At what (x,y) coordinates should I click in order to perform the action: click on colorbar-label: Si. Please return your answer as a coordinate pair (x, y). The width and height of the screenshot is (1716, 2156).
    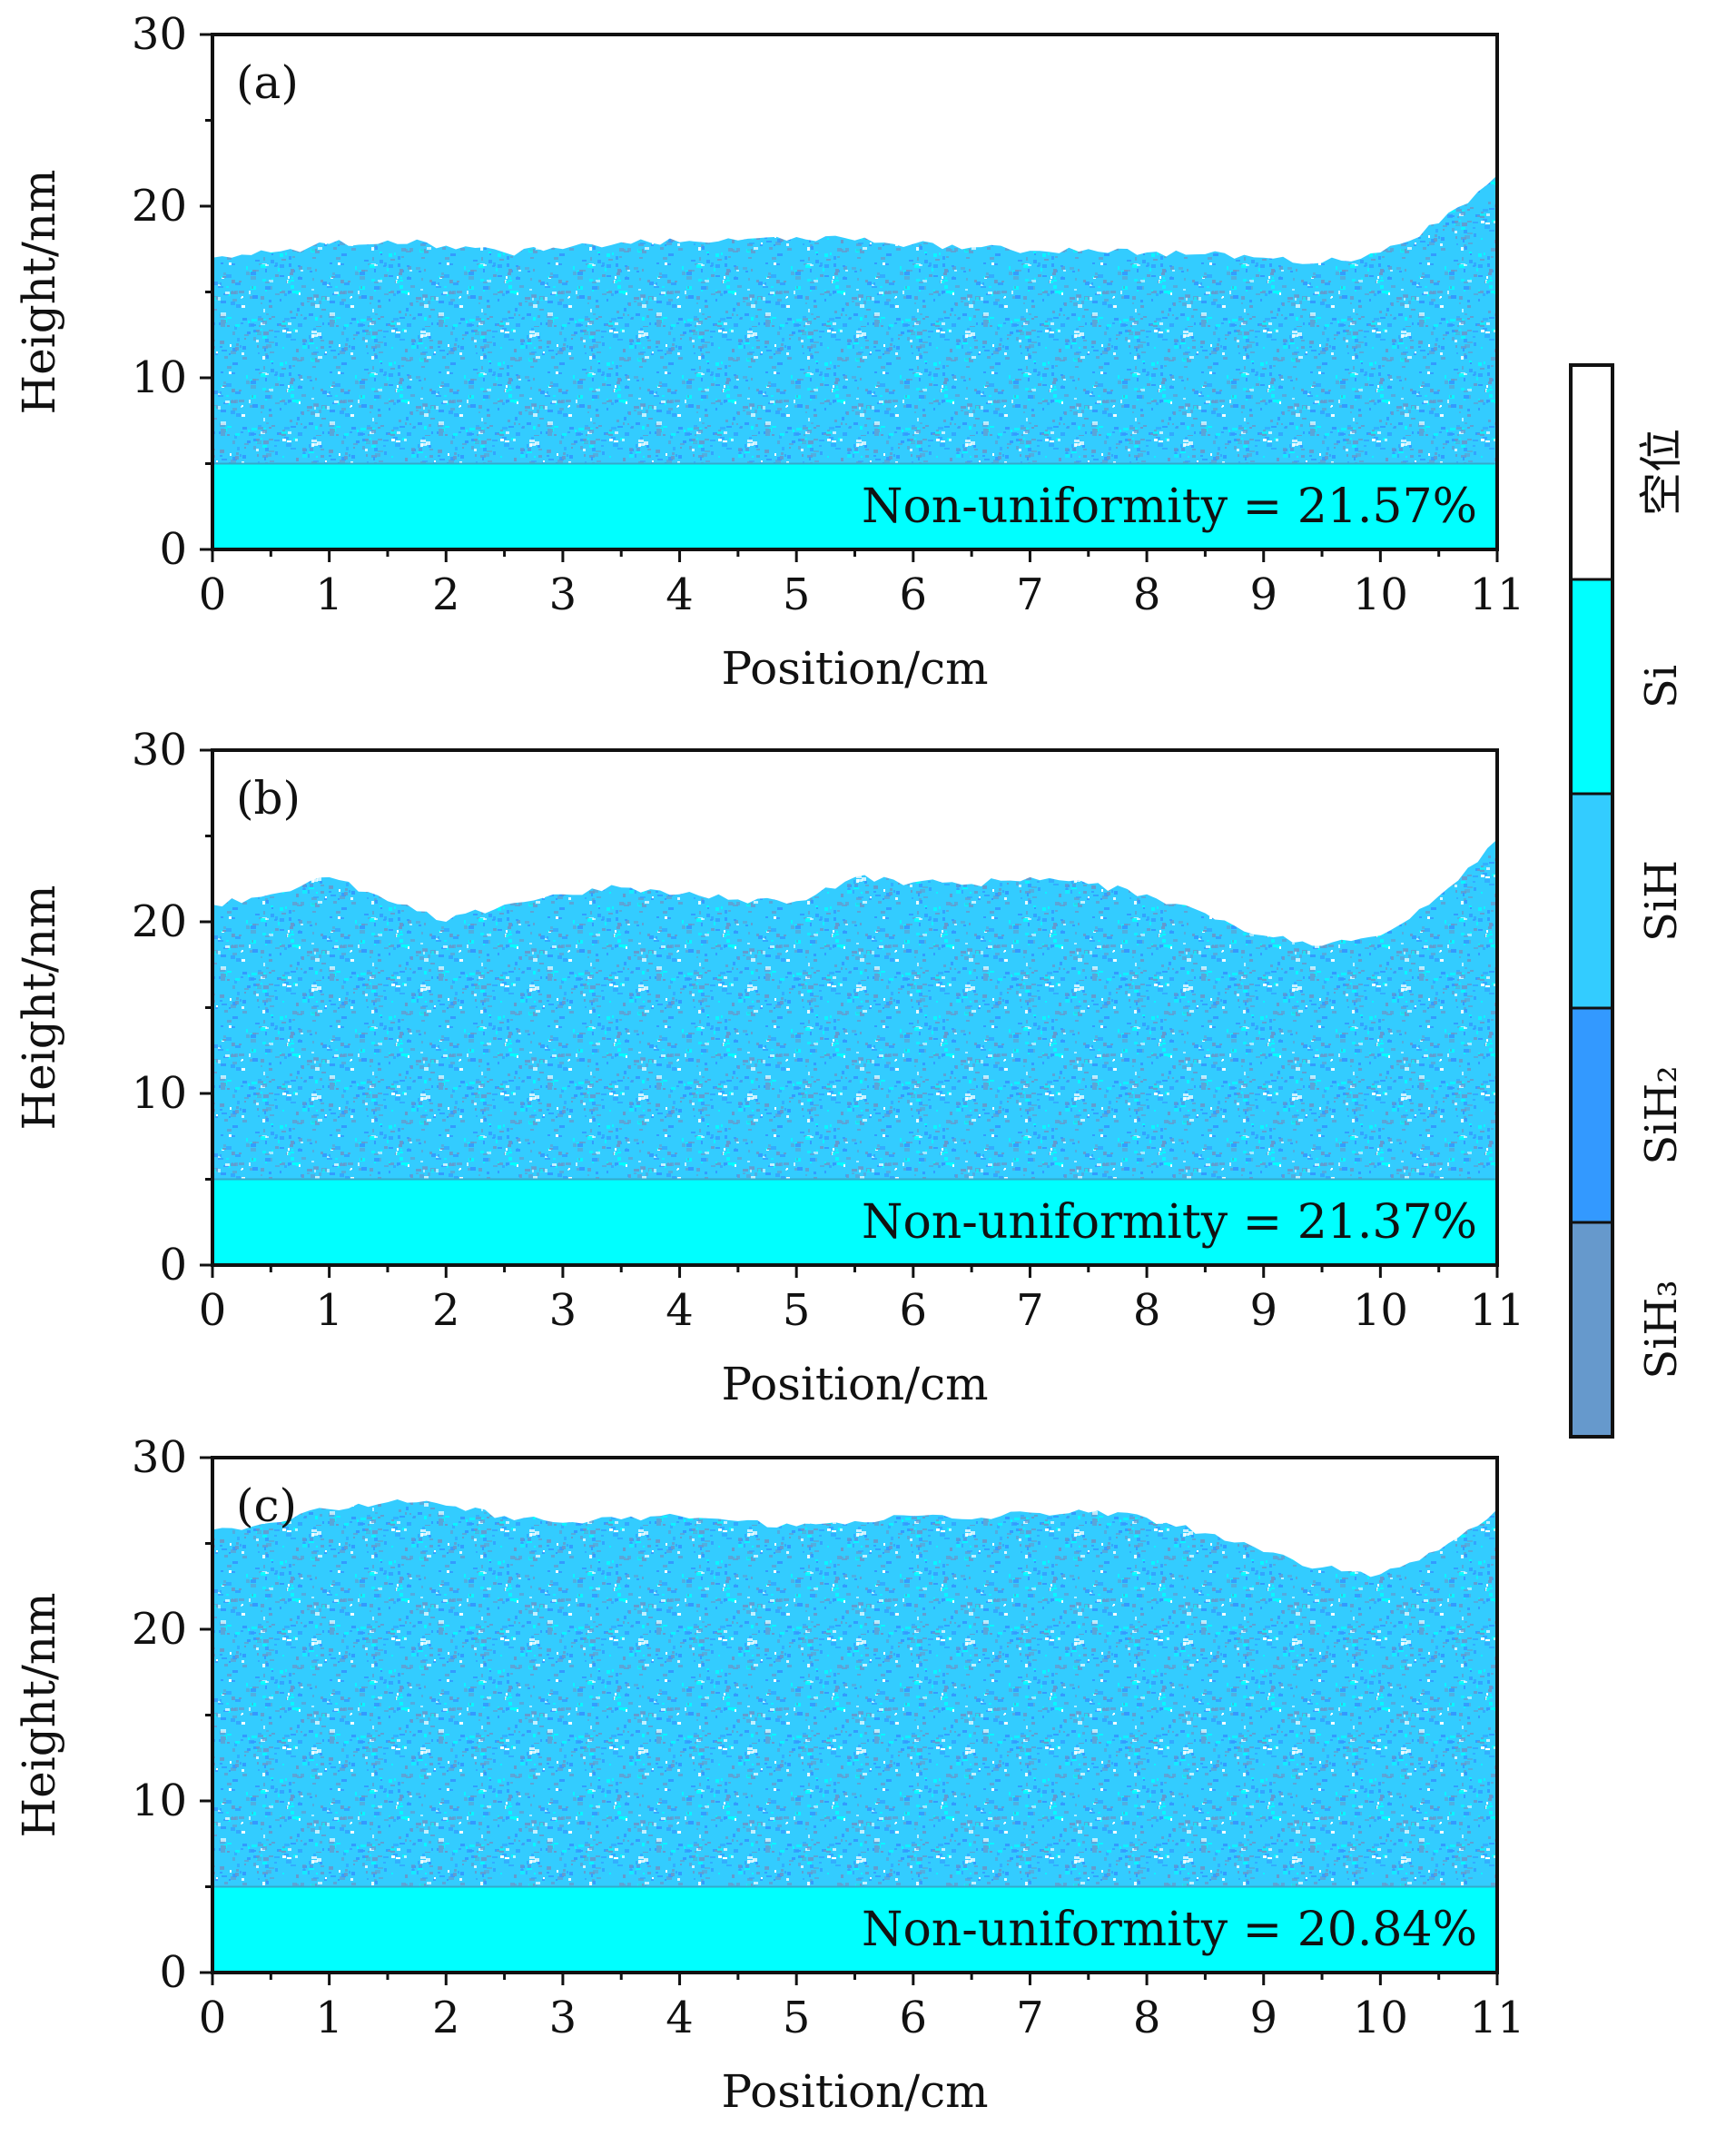
    Looking at the image, I should click on (1662, 686).